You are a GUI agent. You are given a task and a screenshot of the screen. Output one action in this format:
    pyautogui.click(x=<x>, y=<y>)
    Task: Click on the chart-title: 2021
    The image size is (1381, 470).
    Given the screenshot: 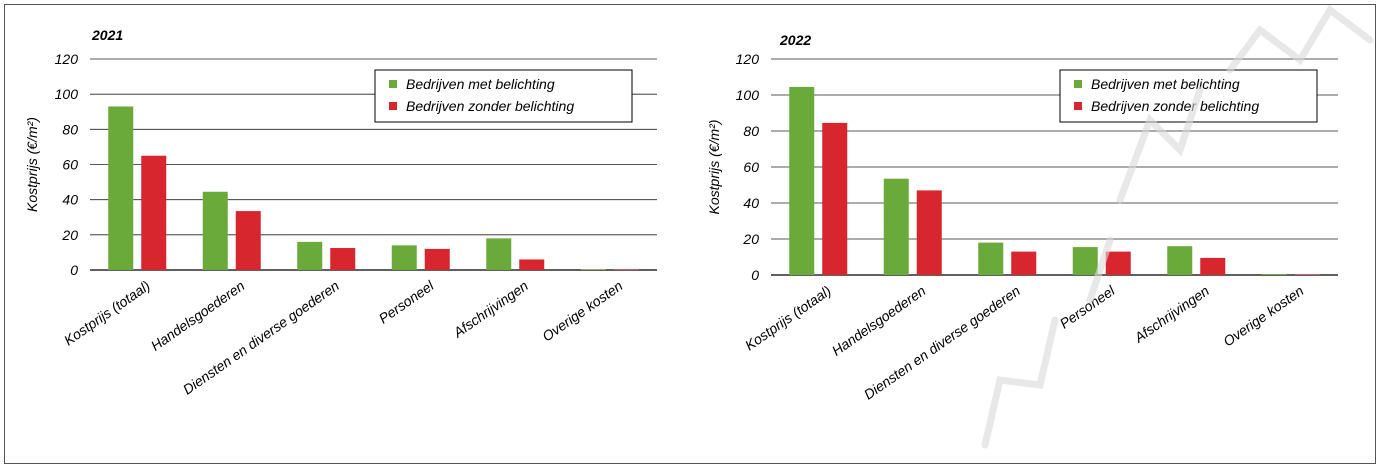 What is the action you would take?
    pyautogui.click(x=107, y=35)
    